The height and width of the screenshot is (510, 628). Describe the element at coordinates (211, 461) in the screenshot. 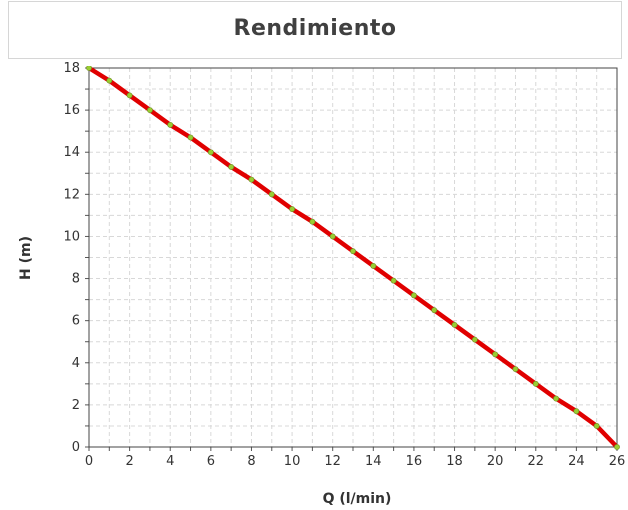

I see `x-tick-label: 6` at that location.